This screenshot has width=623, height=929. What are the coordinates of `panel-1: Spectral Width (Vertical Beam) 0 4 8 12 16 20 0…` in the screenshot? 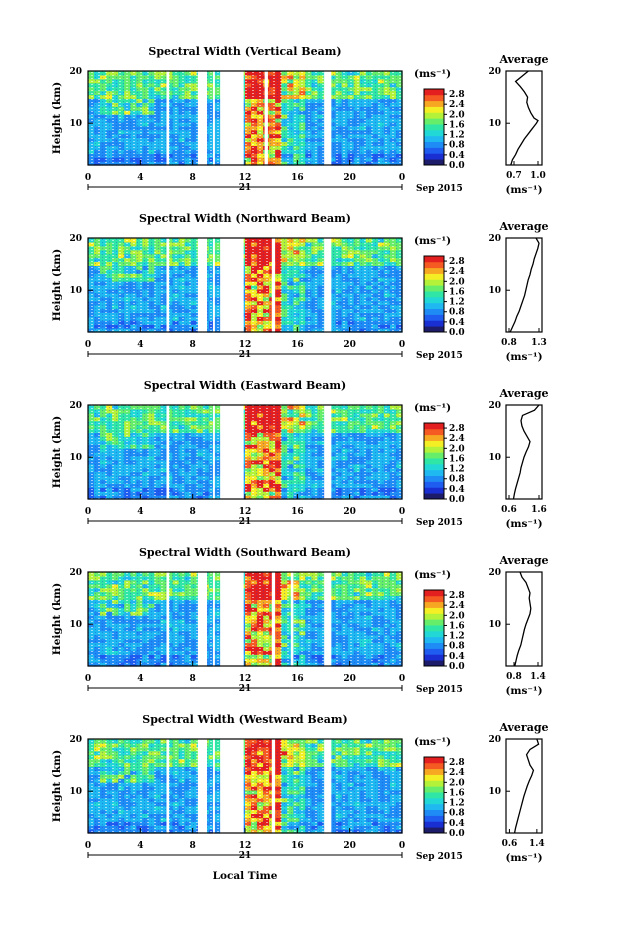 It's located at (300, 120).